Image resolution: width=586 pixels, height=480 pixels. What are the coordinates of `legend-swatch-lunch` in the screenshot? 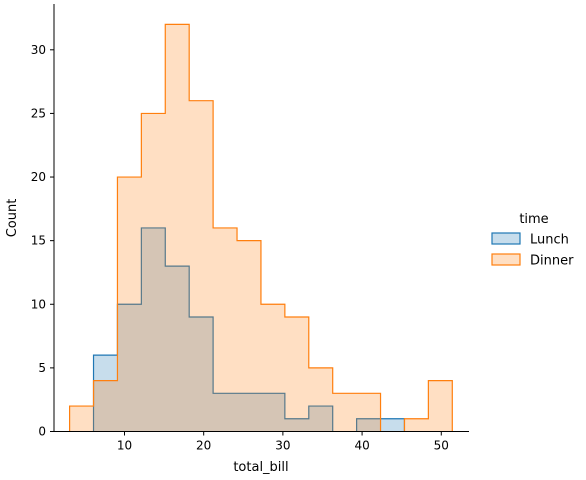 It's located at (506, 238).